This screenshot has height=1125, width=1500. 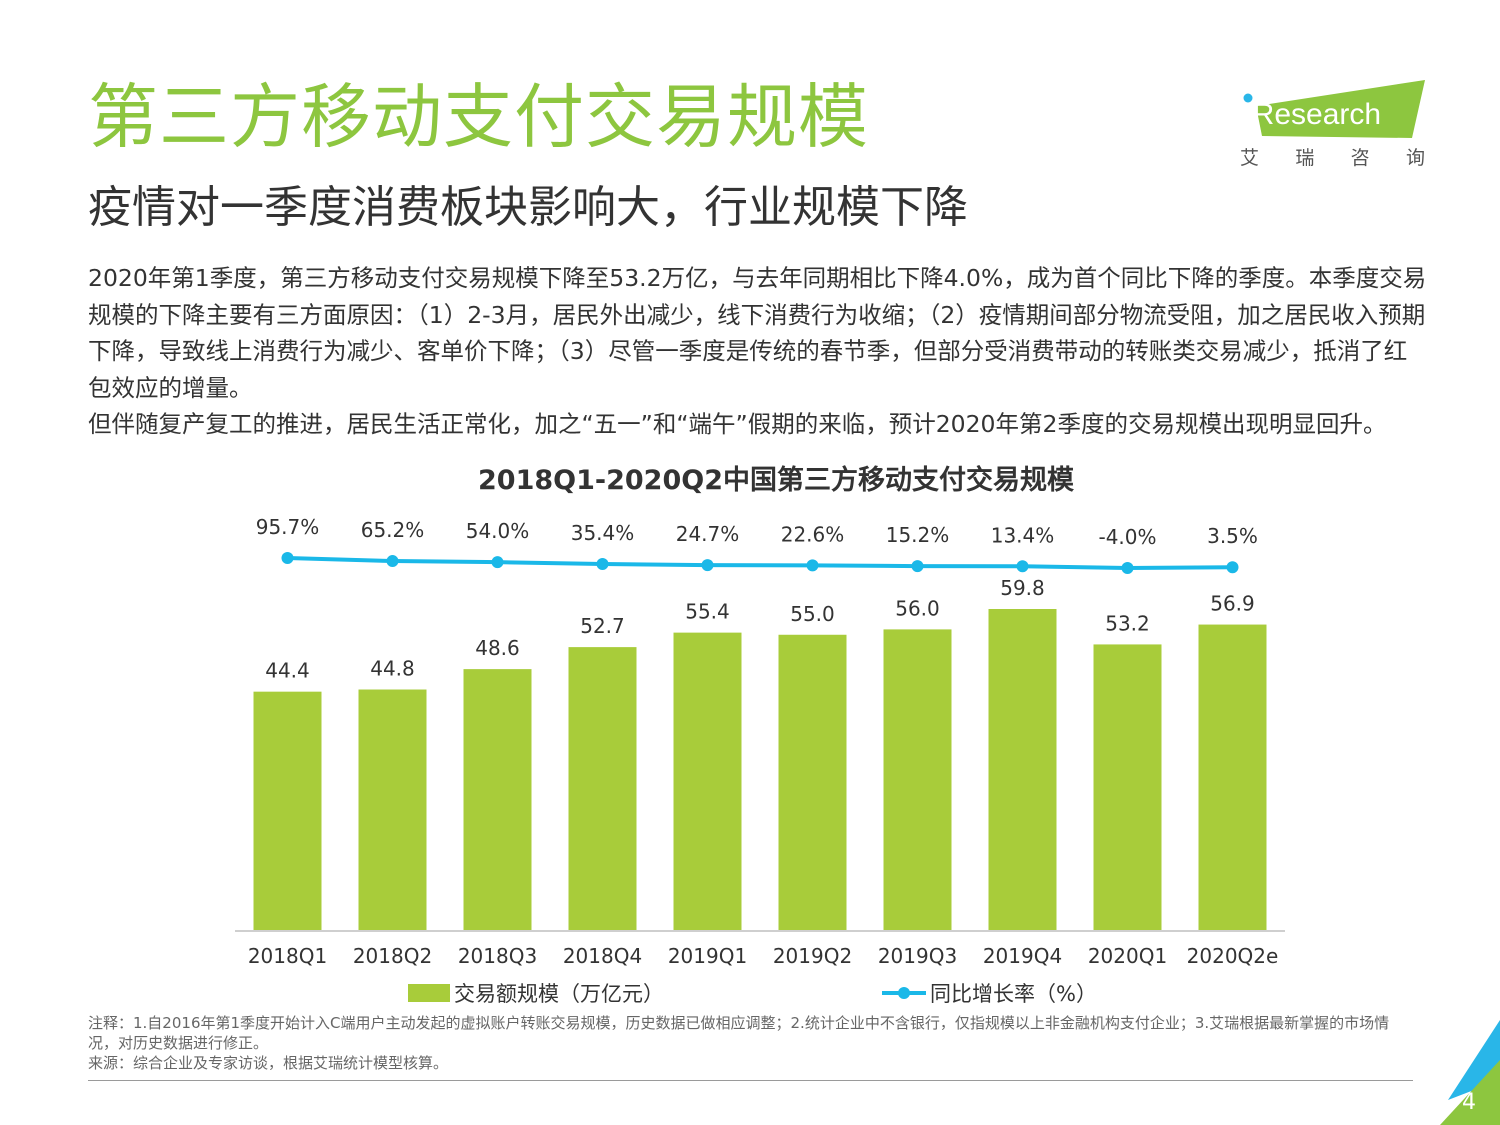 I want to click on chart-title: 2018Q1-2020Q2中国第三方移动支付交易规模, so click(x=776, y=480).